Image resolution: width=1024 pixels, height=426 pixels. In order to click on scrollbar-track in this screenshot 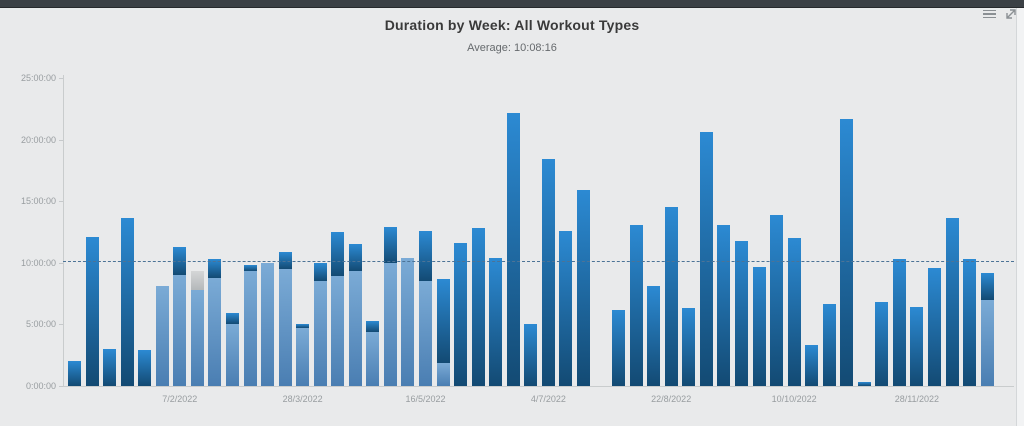, I will do `click(1020, 217)`.